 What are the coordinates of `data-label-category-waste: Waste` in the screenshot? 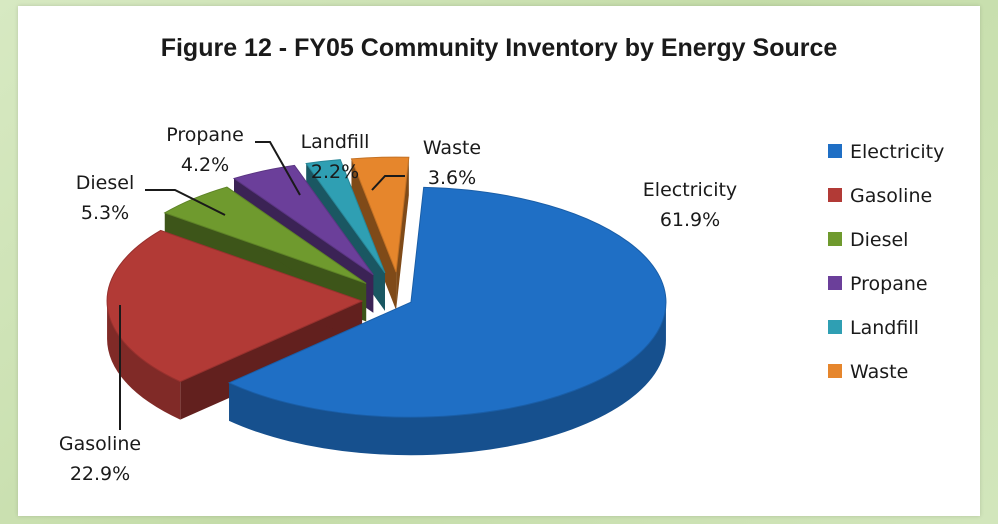 It's located at (452, 148).